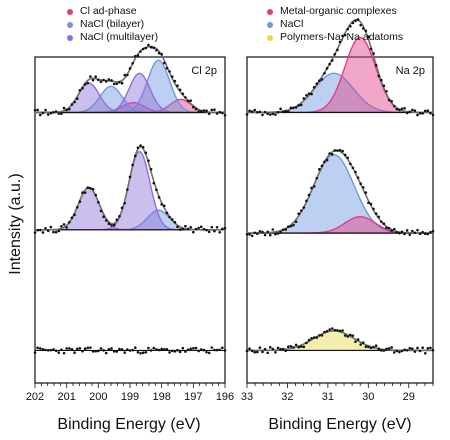 The height and width of the screenshot is (440, 450). I want to click on legend-item-nacl-bilayer: NaCl (bilayer), so click(111, 24).